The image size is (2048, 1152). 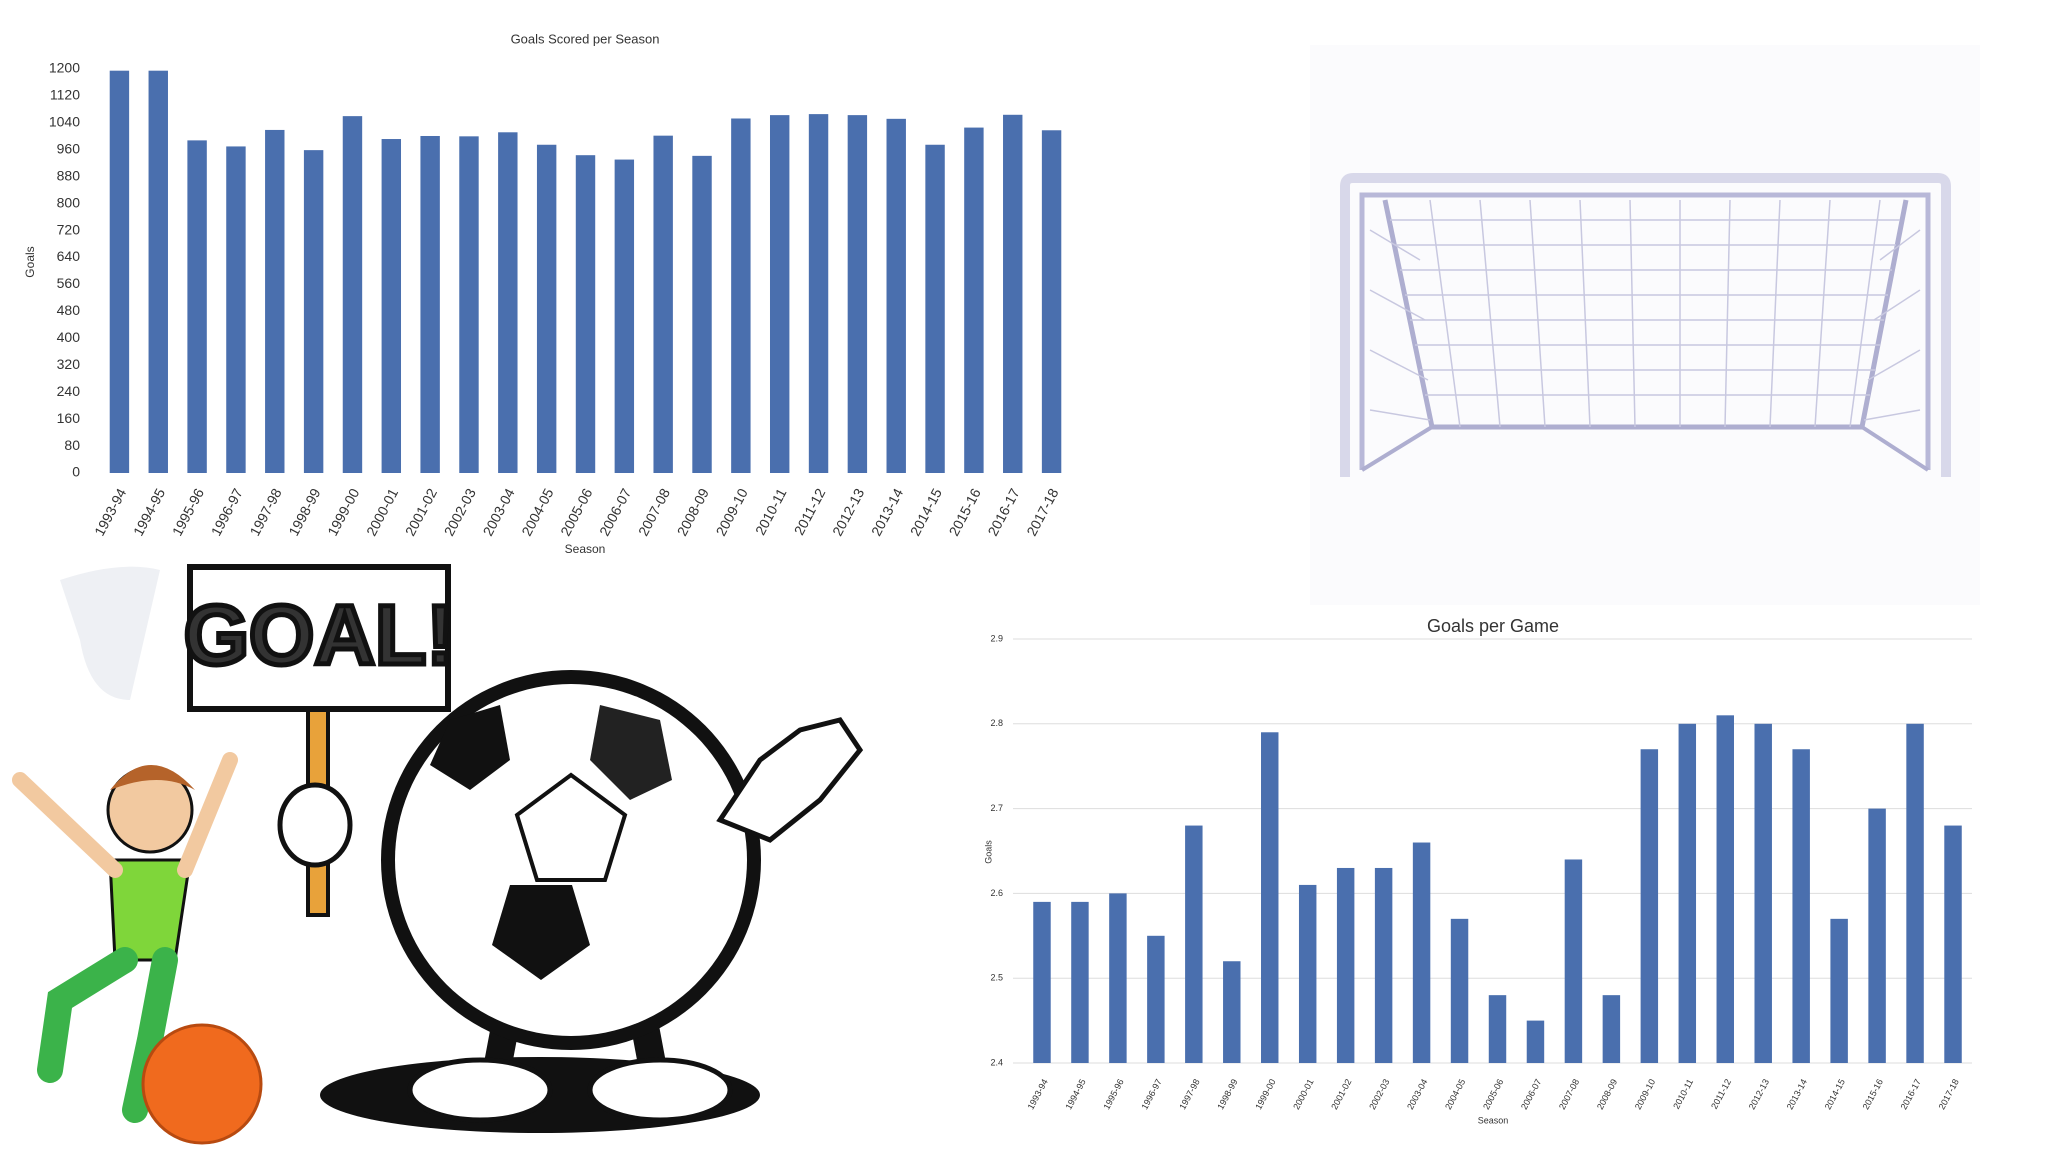 I want to click on x-tick-label: 2017-18, so click(x=1042, y=511).